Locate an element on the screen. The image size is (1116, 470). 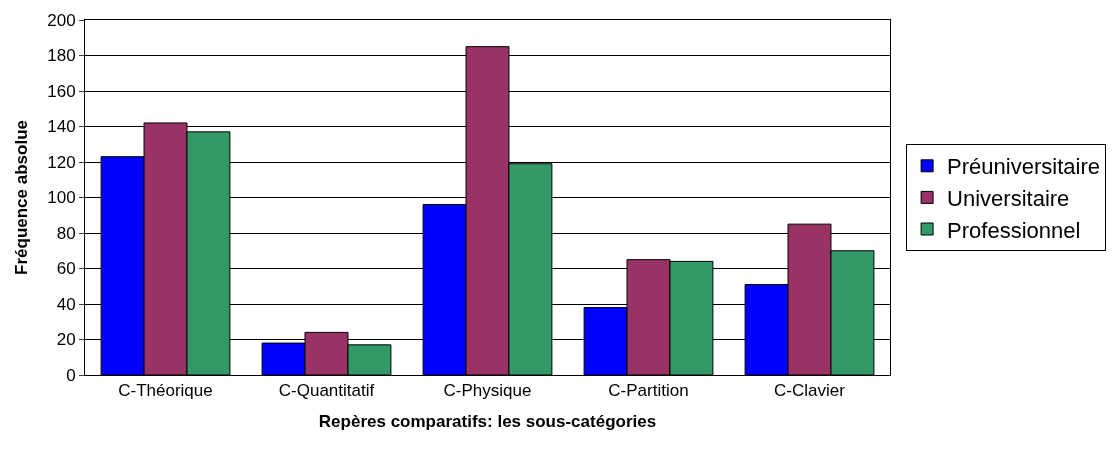
y-tick-label: 100 is located at coordinates (61, 198).